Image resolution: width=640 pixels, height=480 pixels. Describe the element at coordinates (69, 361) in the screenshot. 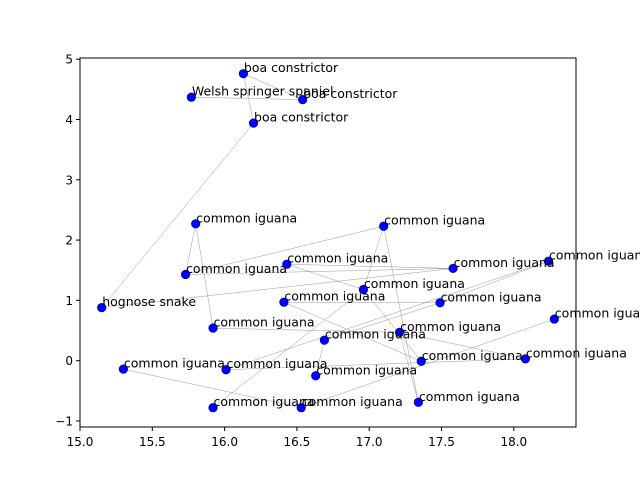

I see `y-tick-label: 0` at that location.